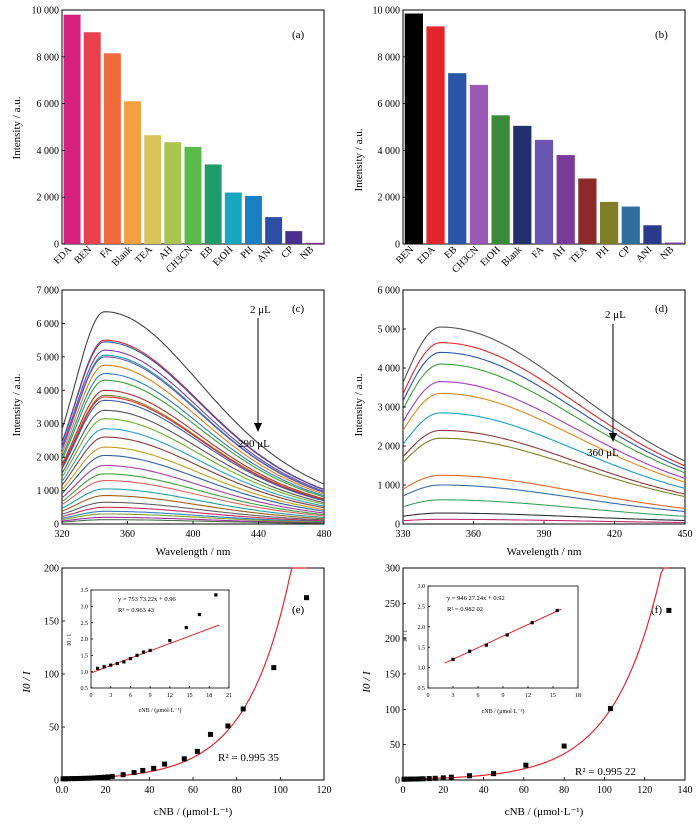 The width and height of the screenshot is (700, 839). I want to click on chart-e-xtick-label: 100, so click(280, 790).